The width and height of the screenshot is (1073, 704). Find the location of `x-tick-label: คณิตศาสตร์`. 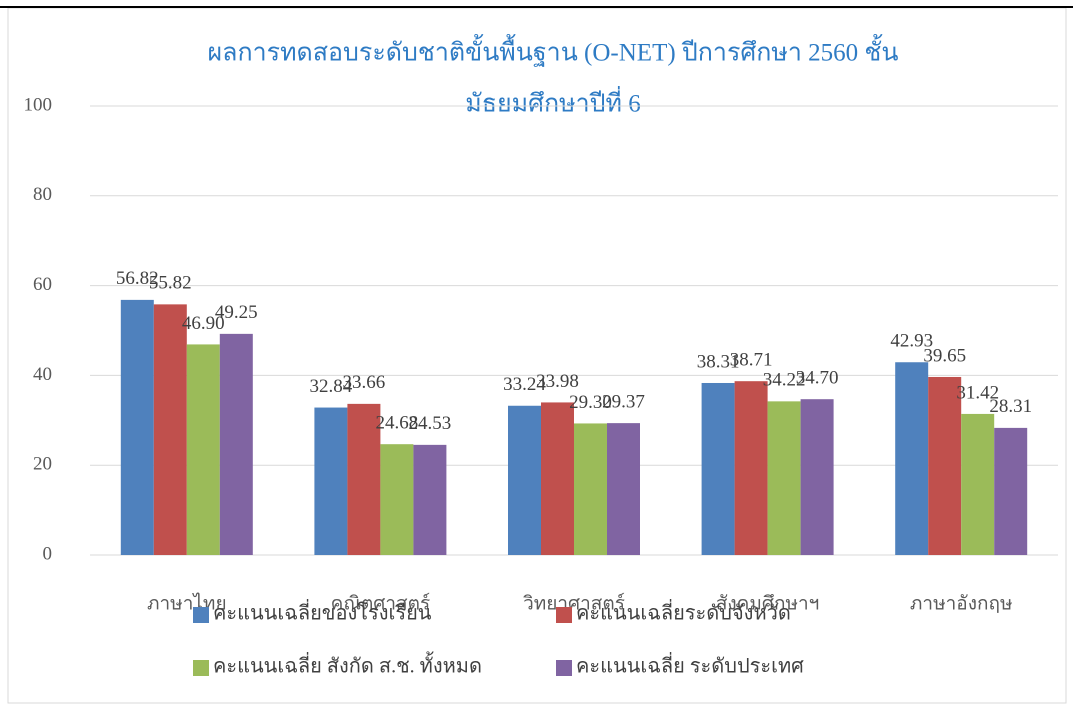

x-tick-label: คณิตศาสตร์ is located at coordinates (381, 603).